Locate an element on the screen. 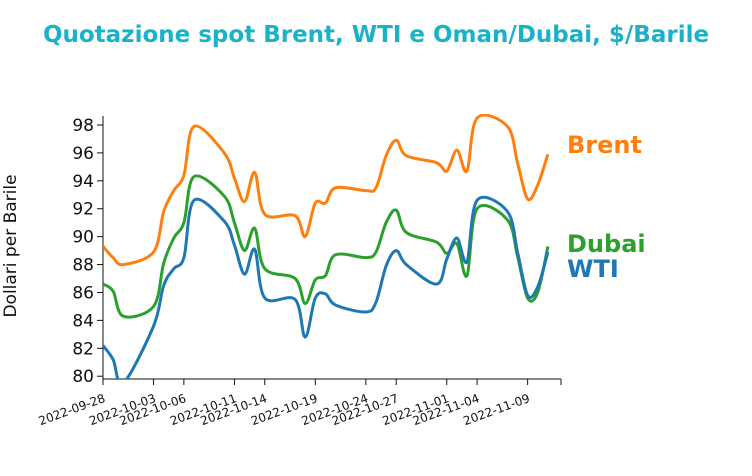 This screenshot has width=752, height=476. y-tick-label: 80 is located at coordinates (83, 377).